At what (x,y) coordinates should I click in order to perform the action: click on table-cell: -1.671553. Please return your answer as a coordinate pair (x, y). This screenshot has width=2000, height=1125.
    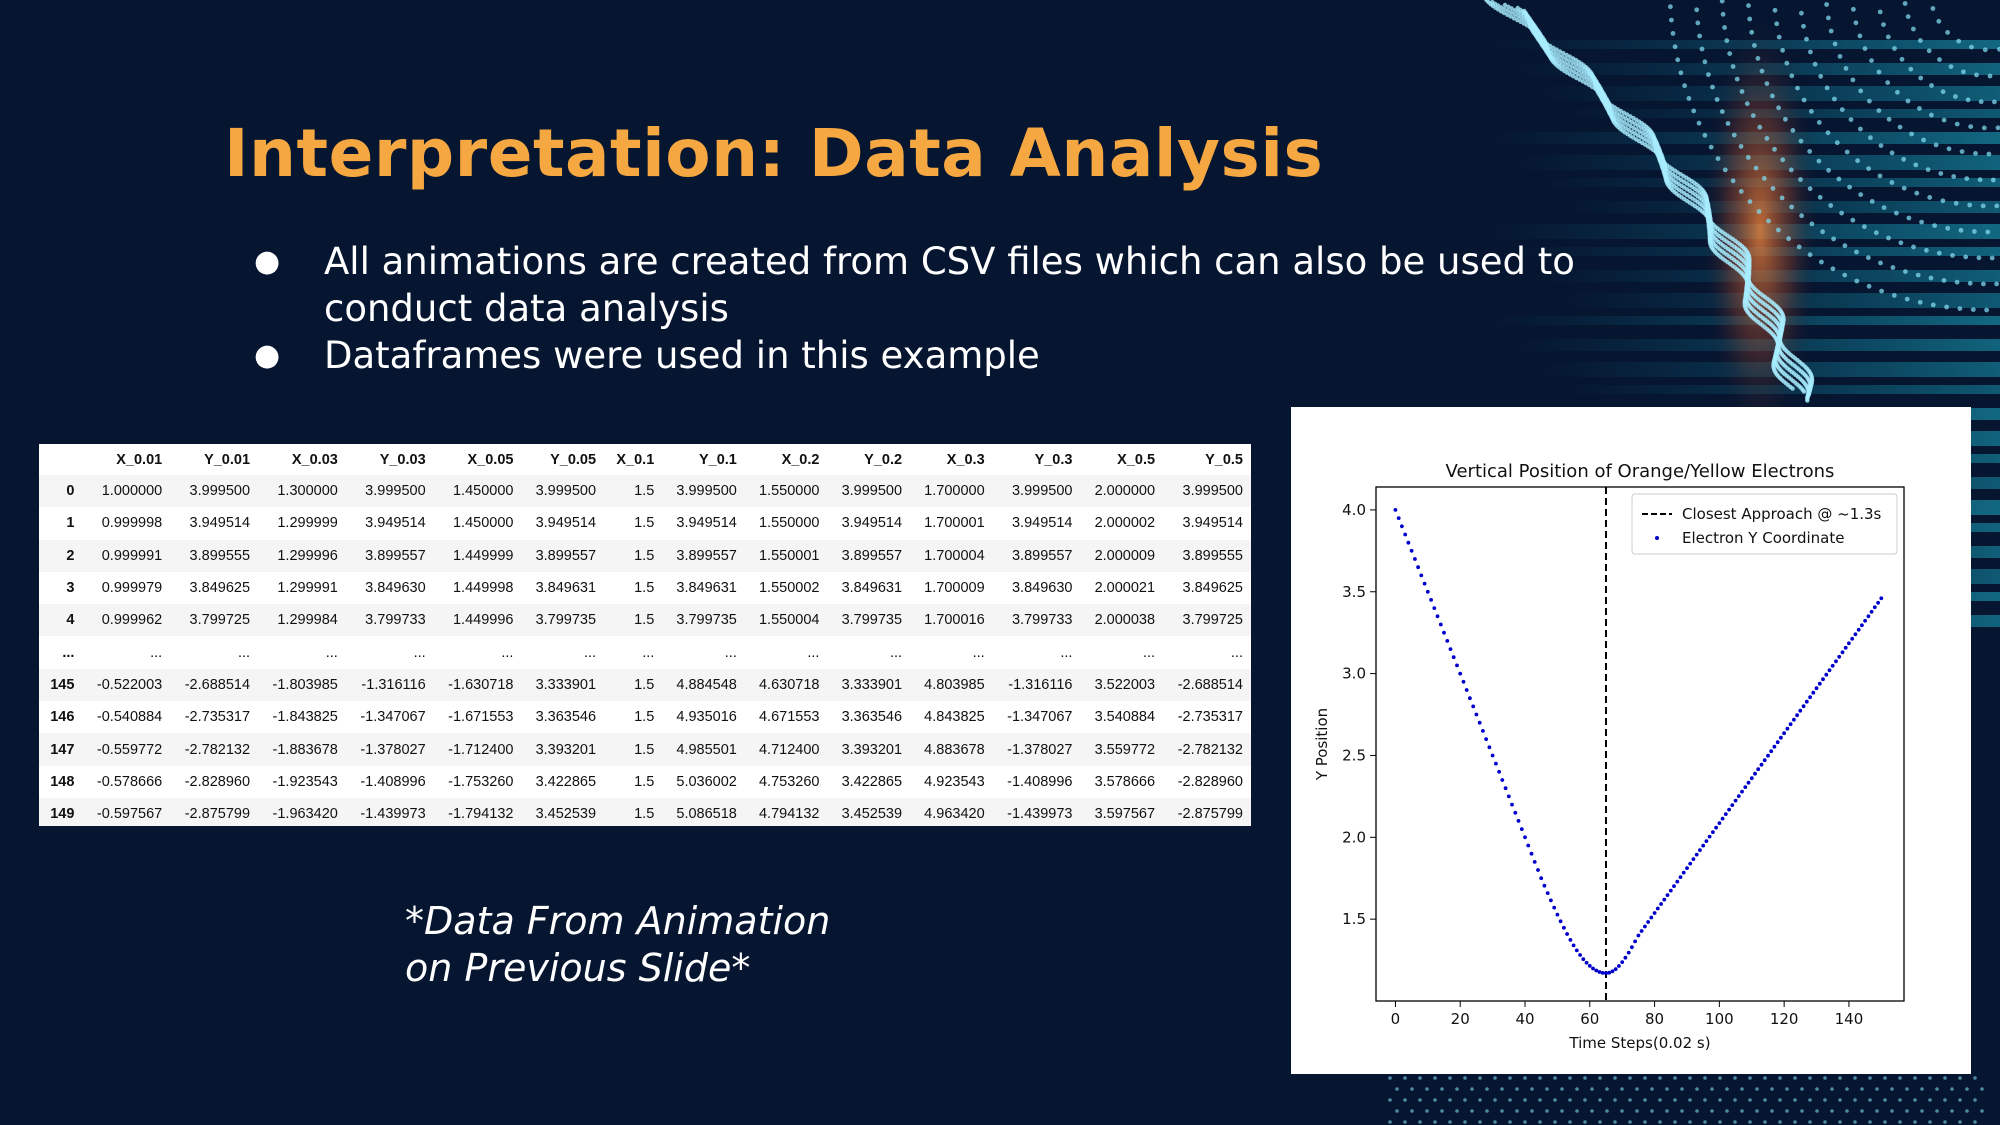
    Looking at the image, I should click on (481, 717).